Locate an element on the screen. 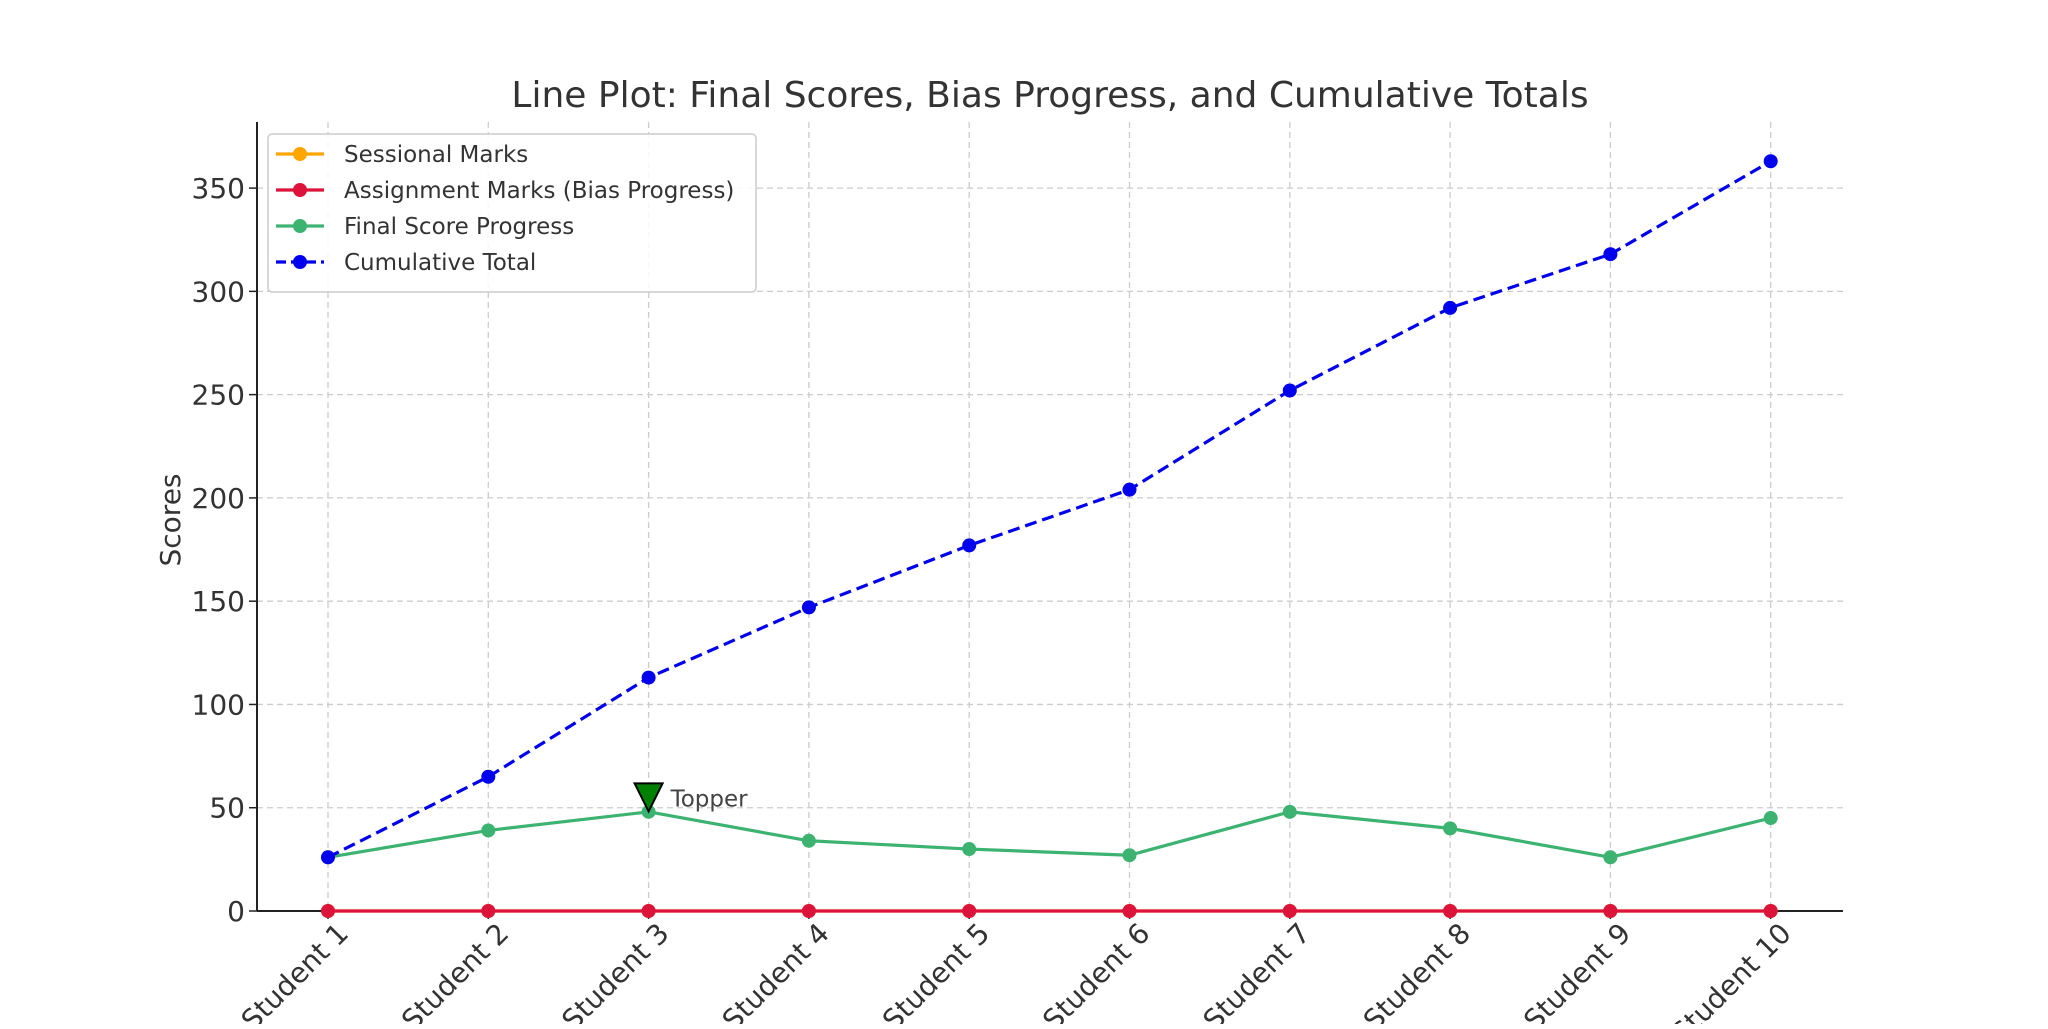  x-tick-label: Student 3 is located at coordinates (615, 970).